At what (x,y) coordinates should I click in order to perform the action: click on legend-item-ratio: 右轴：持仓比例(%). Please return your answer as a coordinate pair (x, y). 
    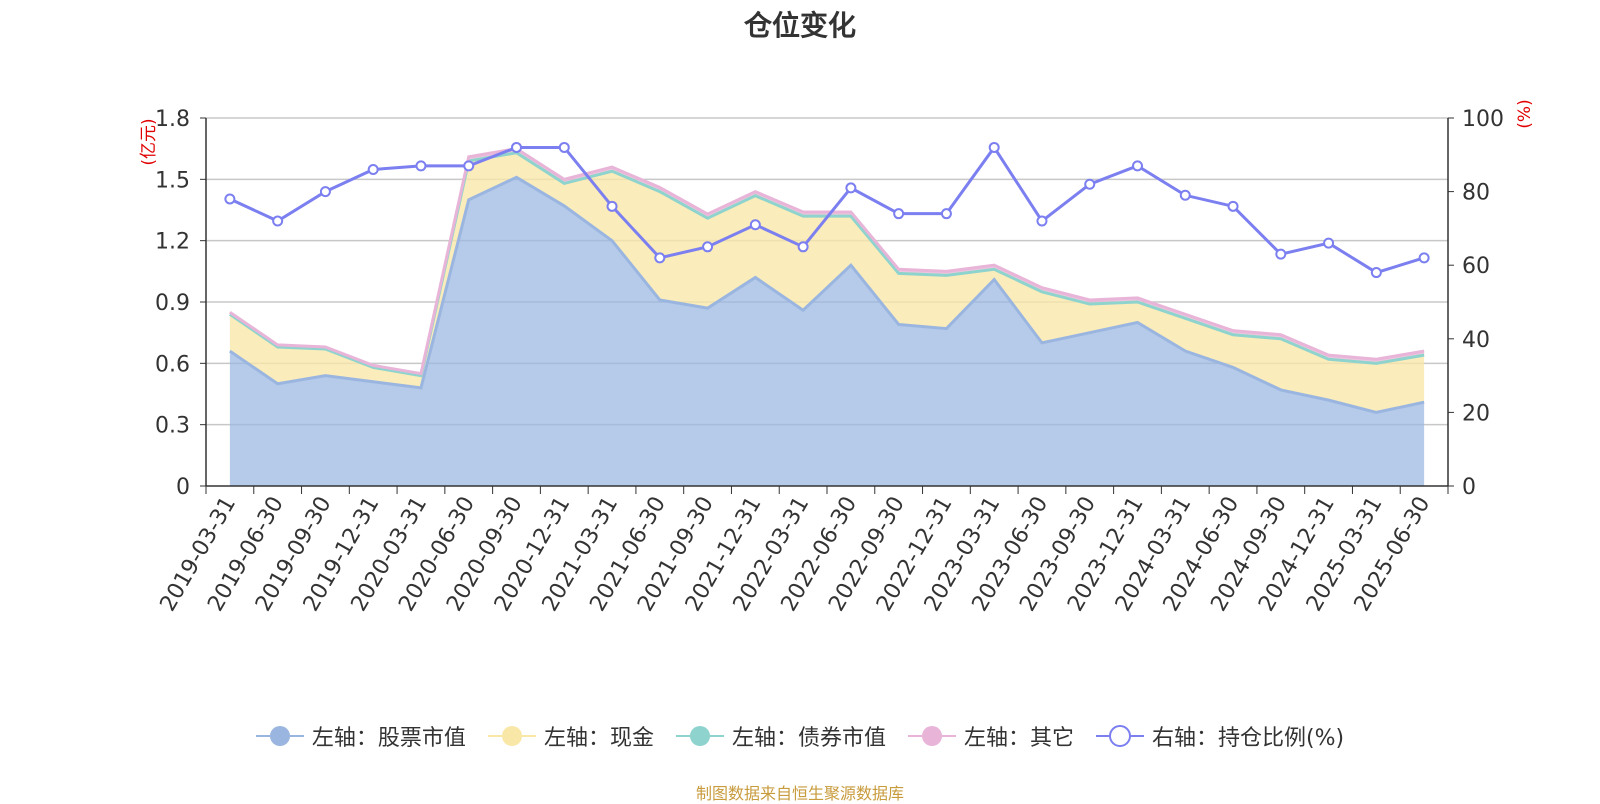
    Looking at the image, I should click on (1220, 736).